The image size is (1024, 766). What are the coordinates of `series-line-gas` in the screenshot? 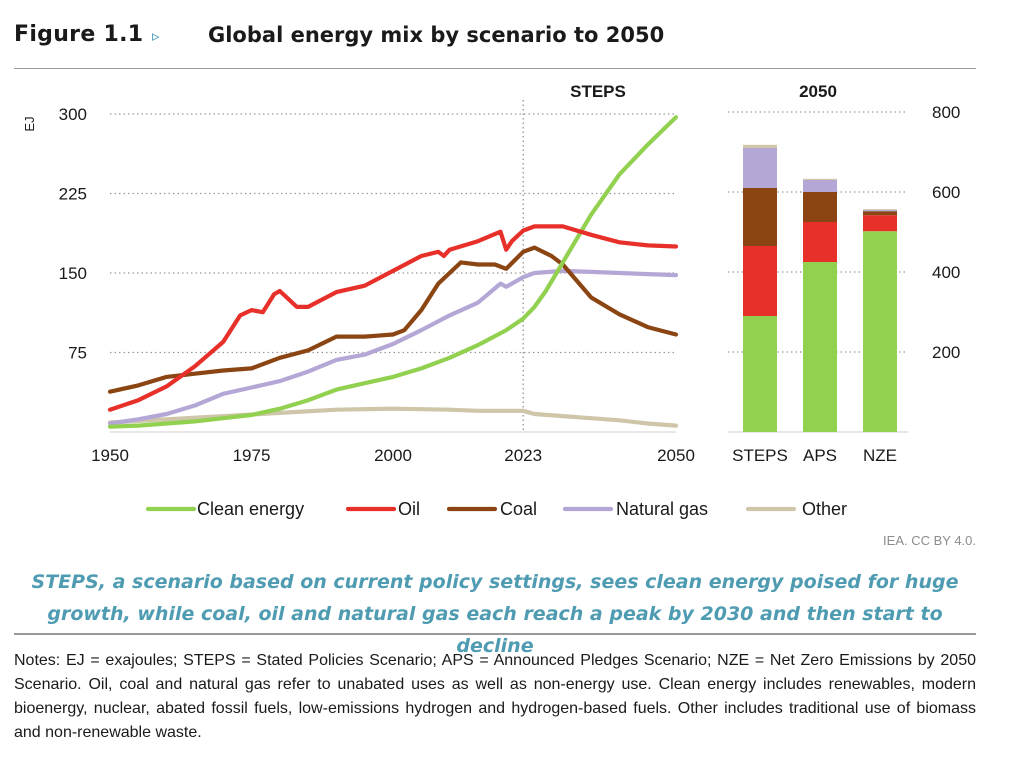 It's located at (393, 347).